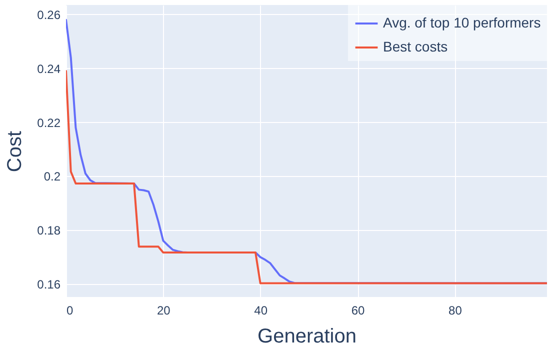 The image size is (551, 346). What do you see at coordinates (49, 123) in the screenshot?
I see `y-tick-label: 0.22` at bounding box center [49, 123].